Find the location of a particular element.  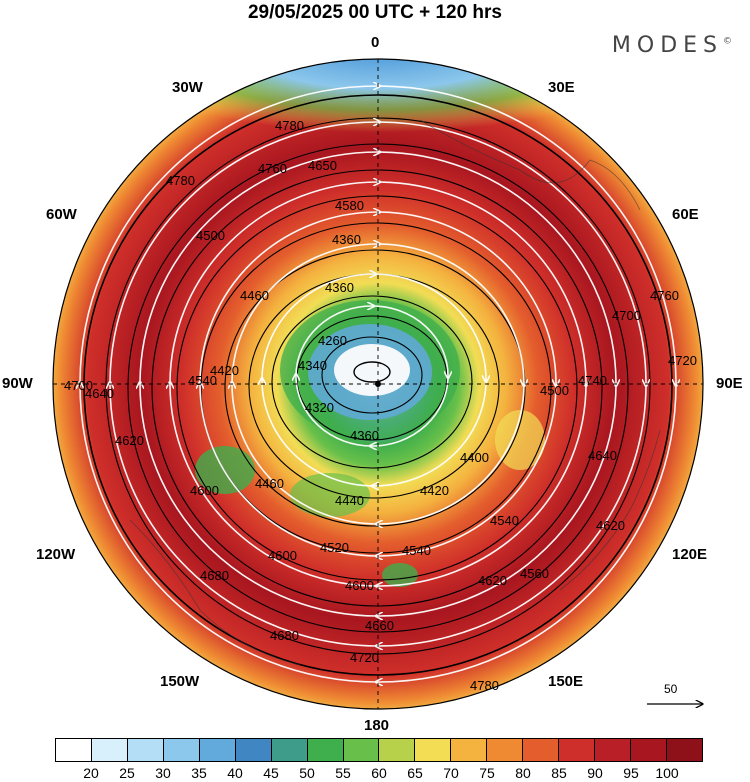

lon-label-60w: 60W is located at coordinates (61, 214).